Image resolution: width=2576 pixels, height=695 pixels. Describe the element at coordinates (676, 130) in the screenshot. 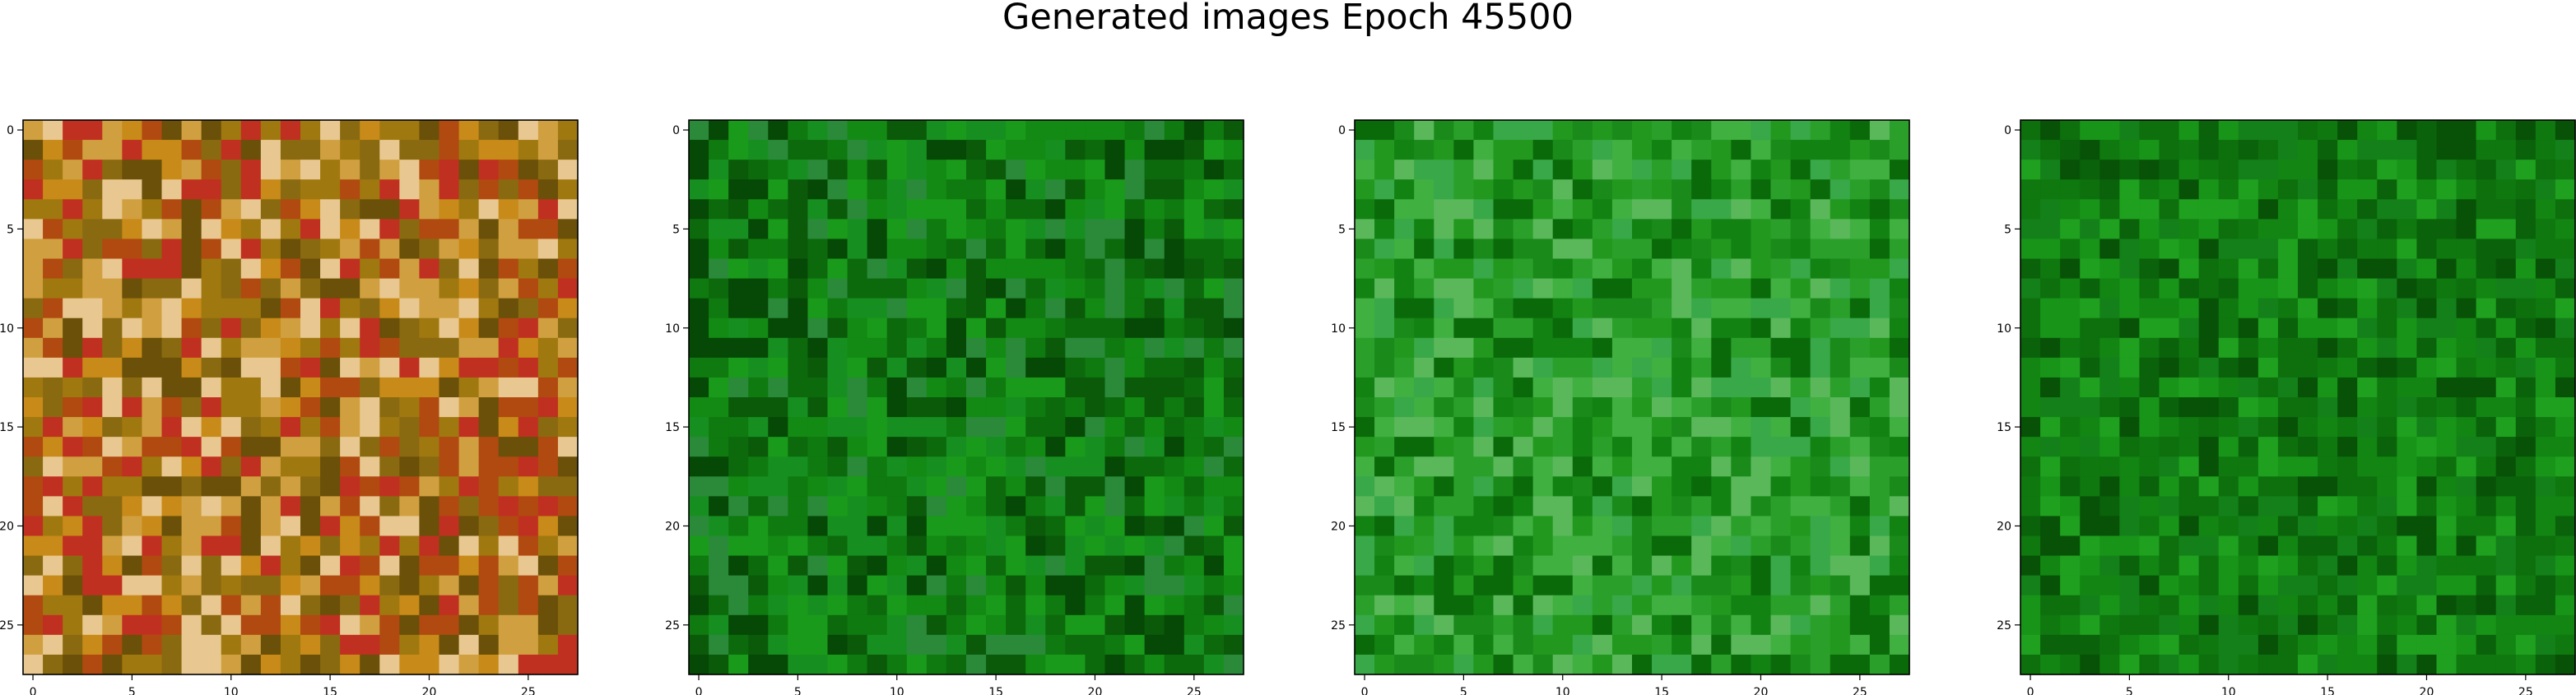

I see `y-tick-label: 0` at that location.